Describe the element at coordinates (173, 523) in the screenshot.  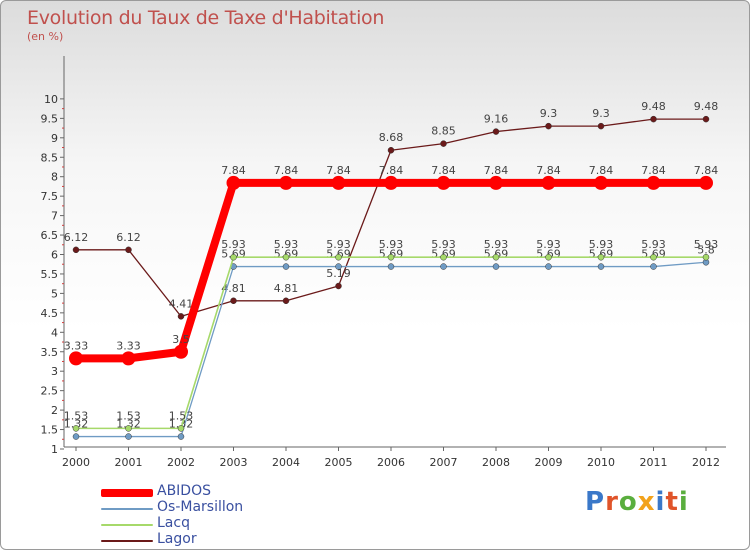
I see `legend-label: Lacq` at that location.